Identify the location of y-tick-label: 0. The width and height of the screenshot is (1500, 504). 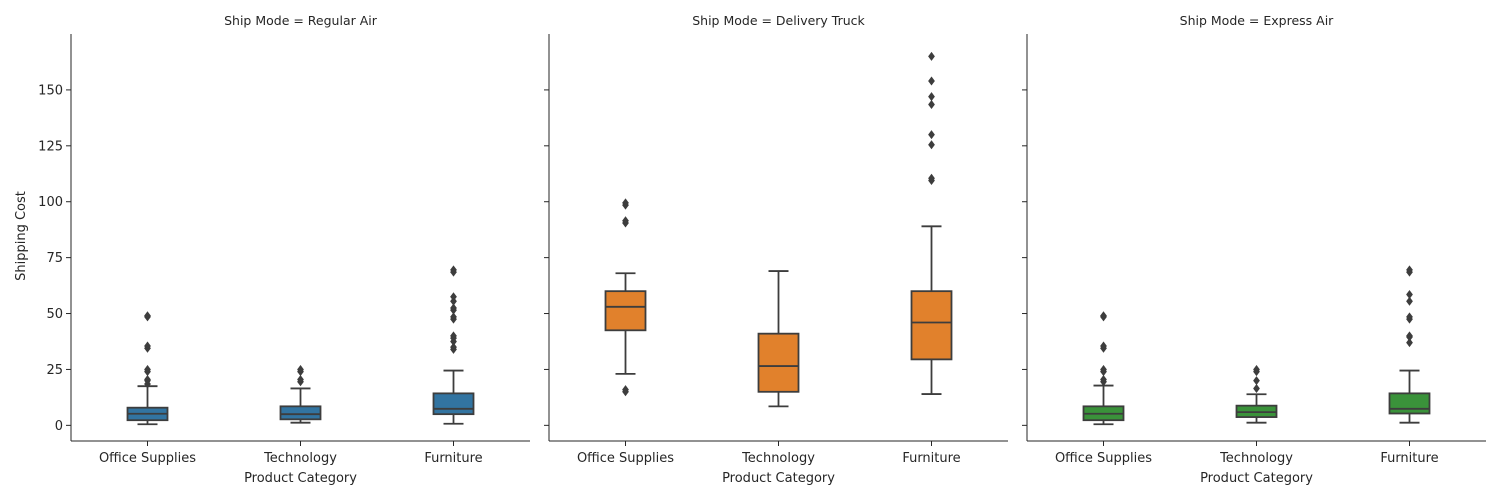
(59, 426).